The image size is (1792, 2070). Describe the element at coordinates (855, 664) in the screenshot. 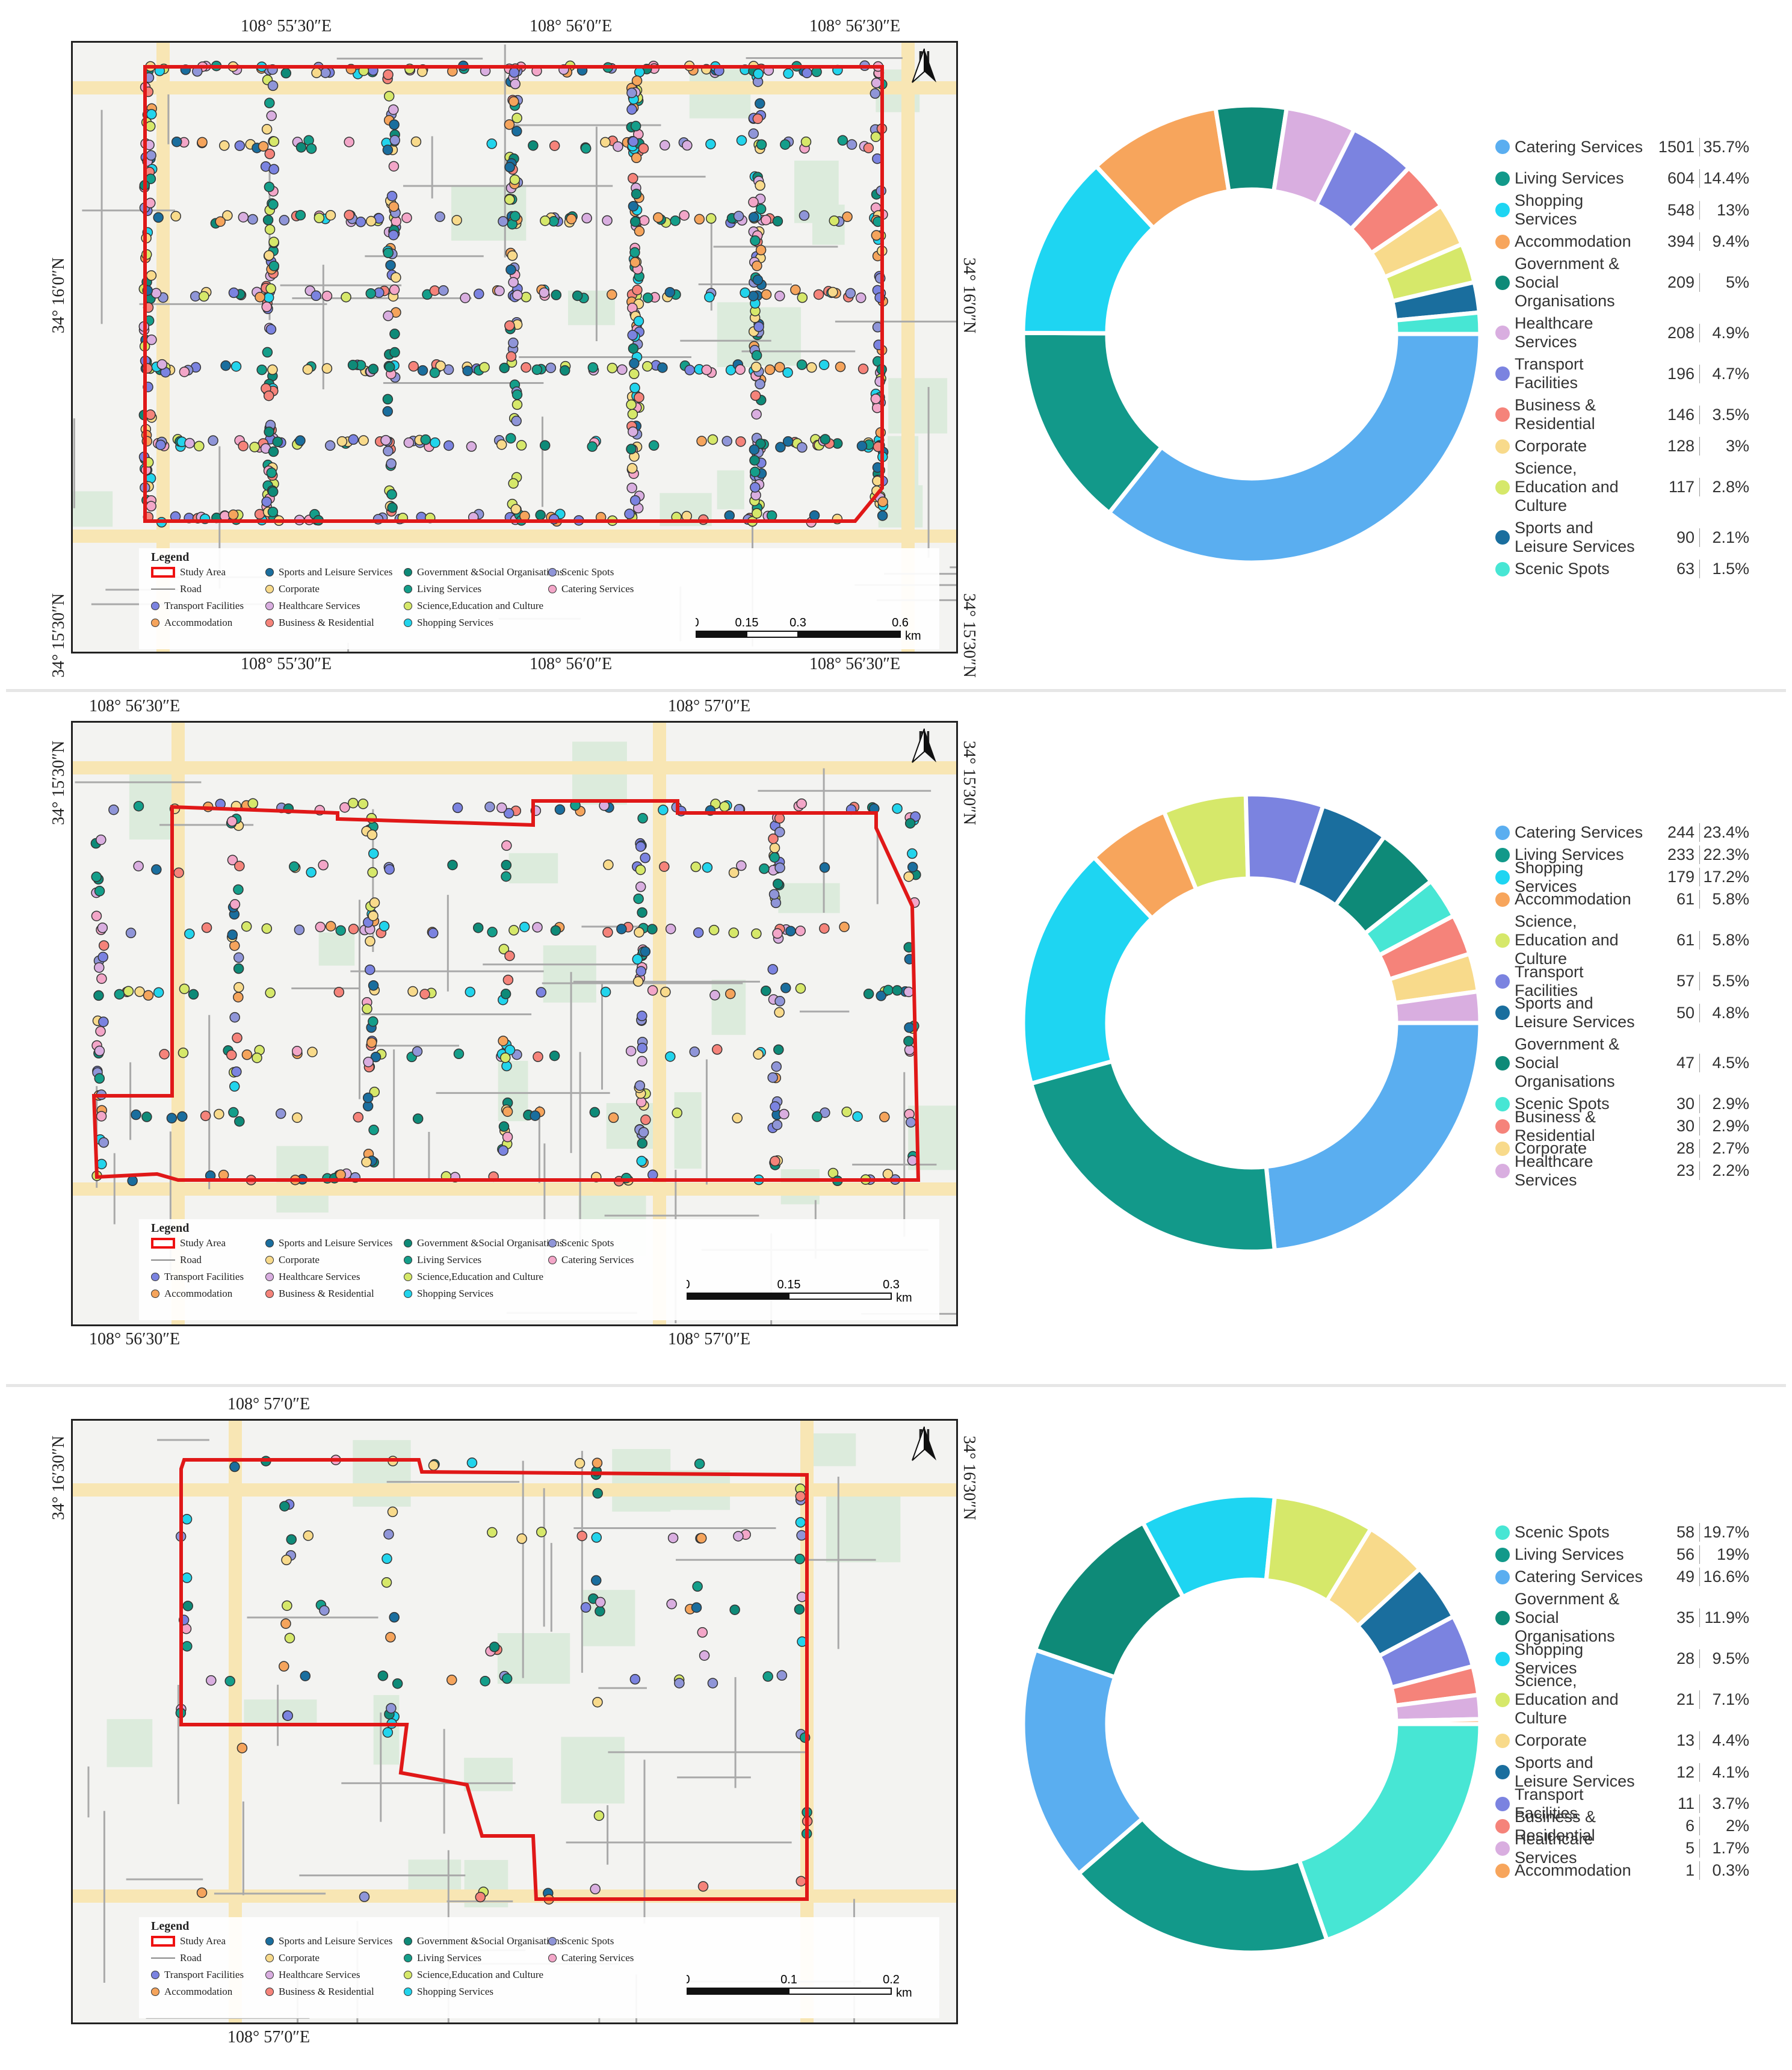

I see `bottom-coord-3: 108° 56′30″E` at that location.